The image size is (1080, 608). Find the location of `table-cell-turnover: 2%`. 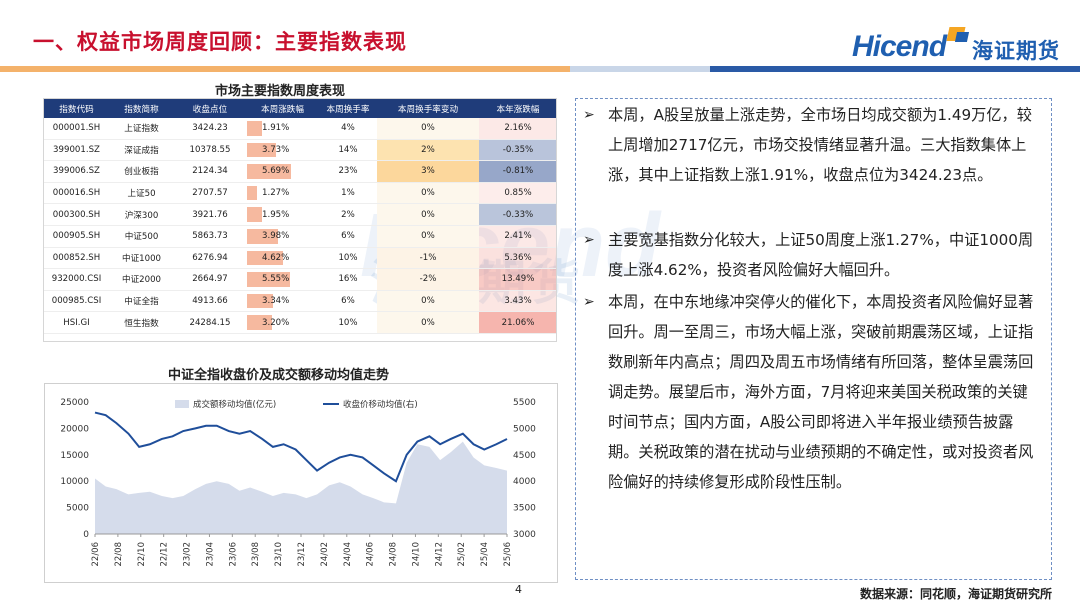

table-cell-turnover: 2% is located at coordinates (348, 214).